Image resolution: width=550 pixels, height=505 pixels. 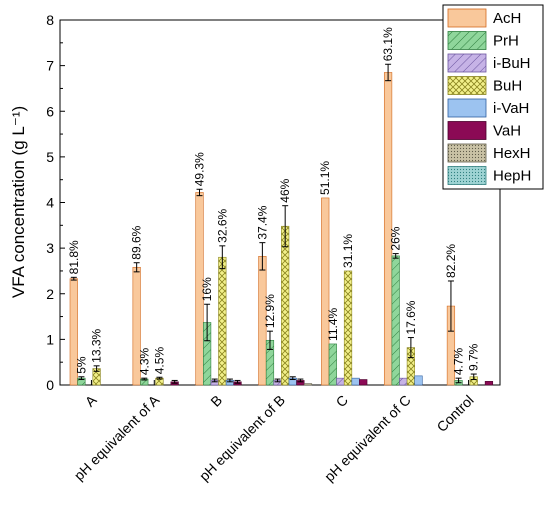 I want to click on percent-label: 12.9%, so click(x=270, y=311).